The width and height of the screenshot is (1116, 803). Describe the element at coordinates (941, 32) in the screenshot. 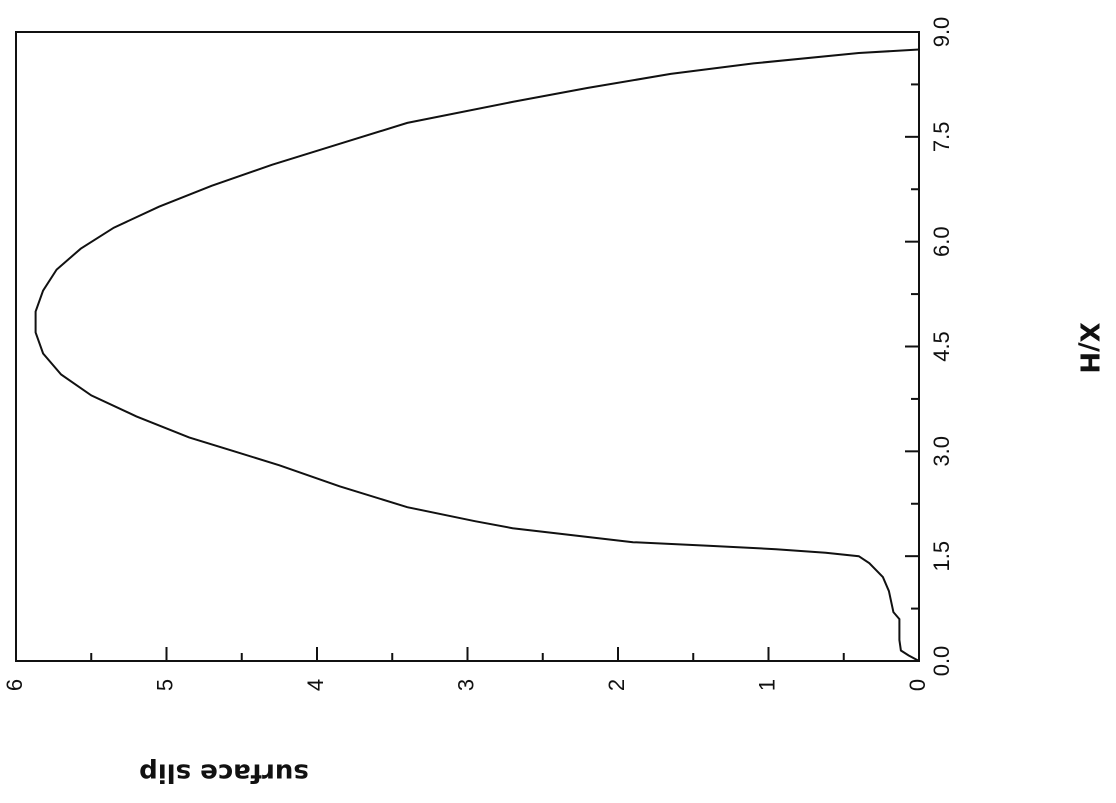

I see `x-tick-label: 9.0` at that location.